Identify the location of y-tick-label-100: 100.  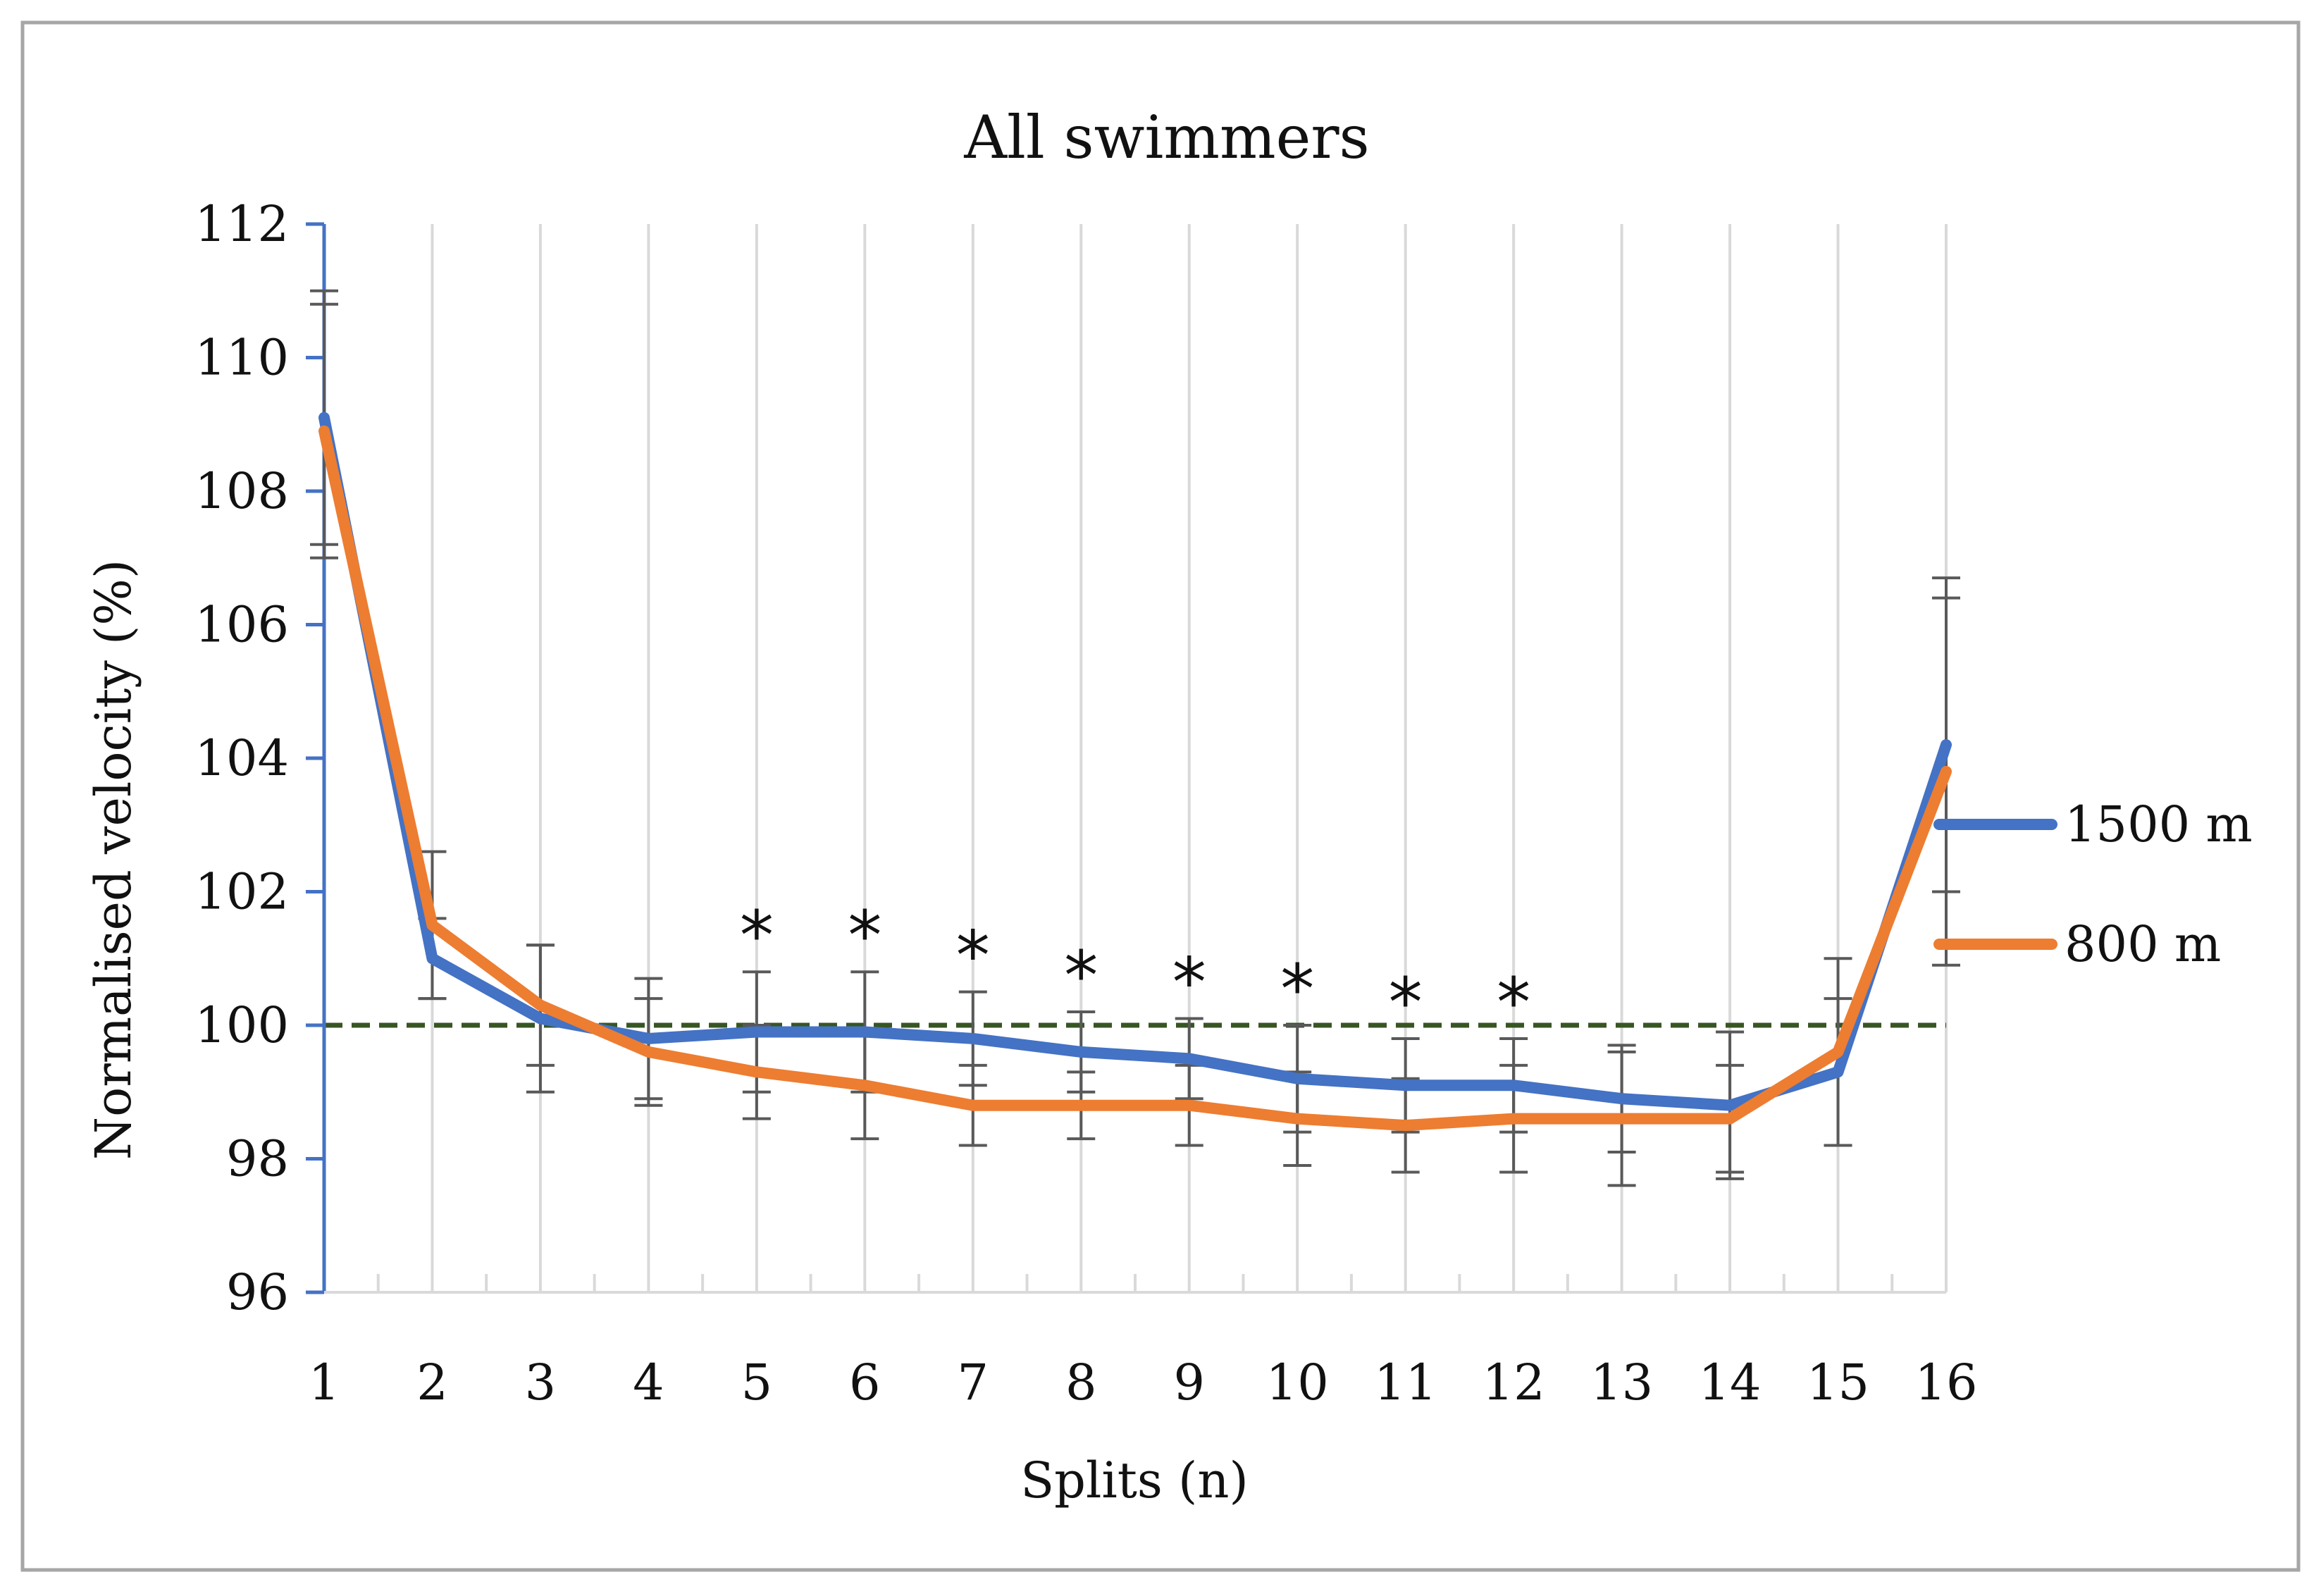
(241, 1025).